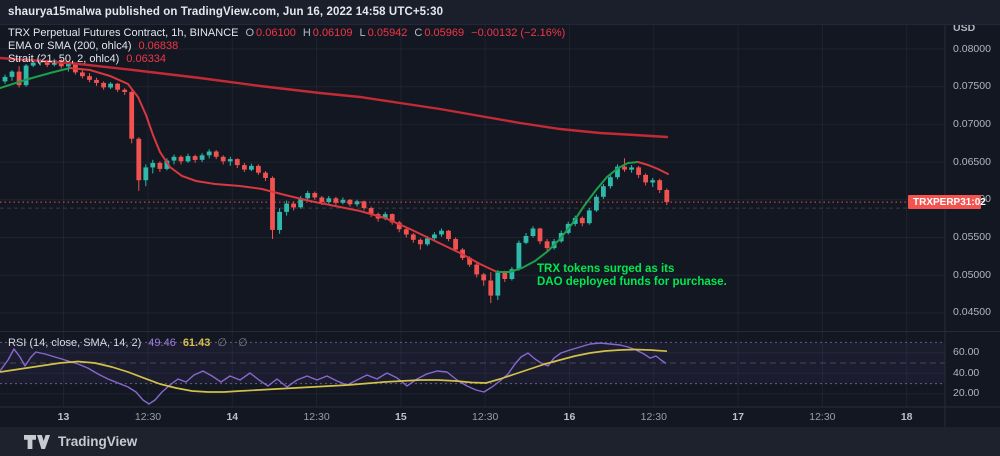 The image size is (1000, 456). I want to click on high-key: H, so click(306, 33).